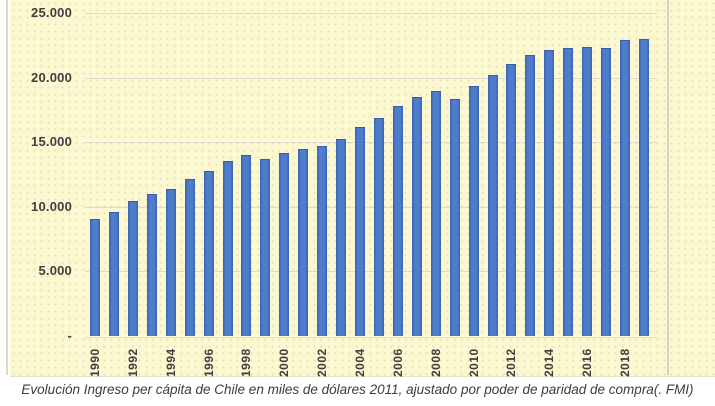  What do you see at coordinates (587, 362) in the screenshot?
I see `x-axis-tick-label: 2016` at bounding box center [587, 362].